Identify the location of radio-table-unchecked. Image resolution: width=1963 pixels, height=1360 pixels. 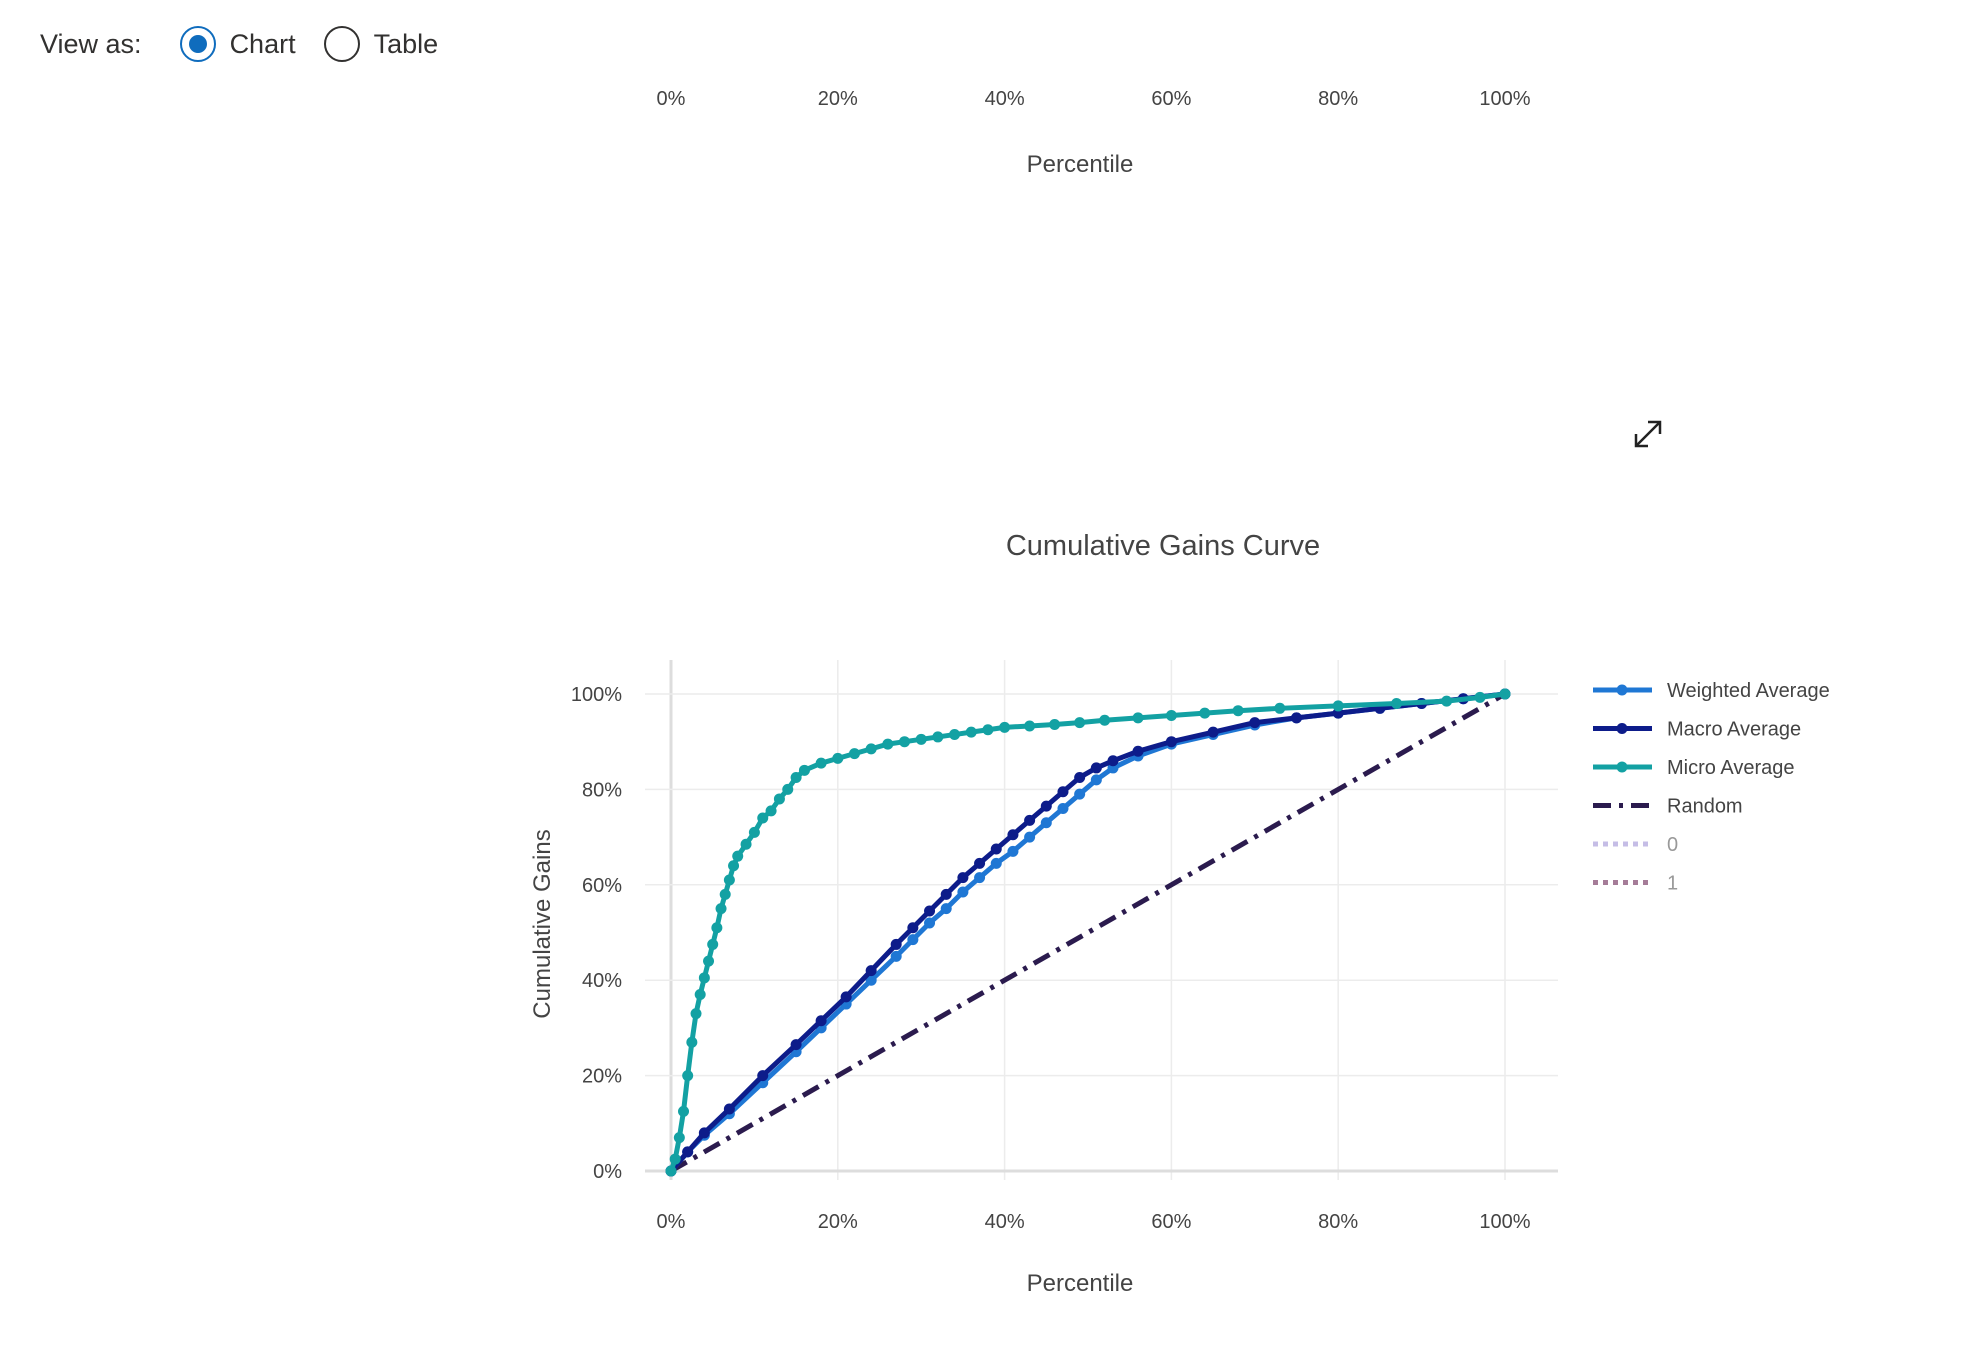
(341, 44).